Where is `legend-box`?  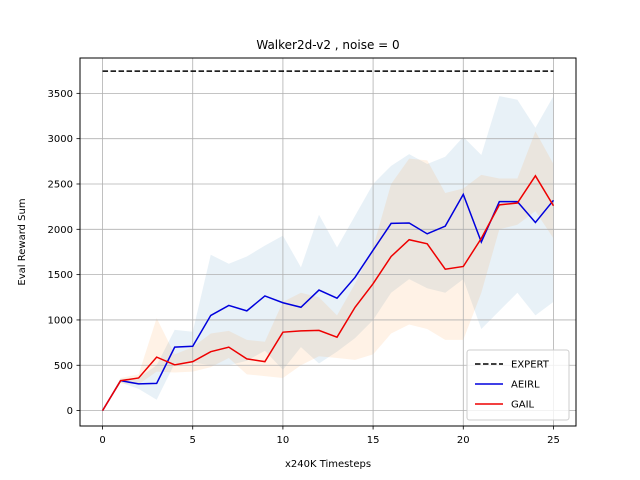 legend-box is located at coordinates (518, 385).